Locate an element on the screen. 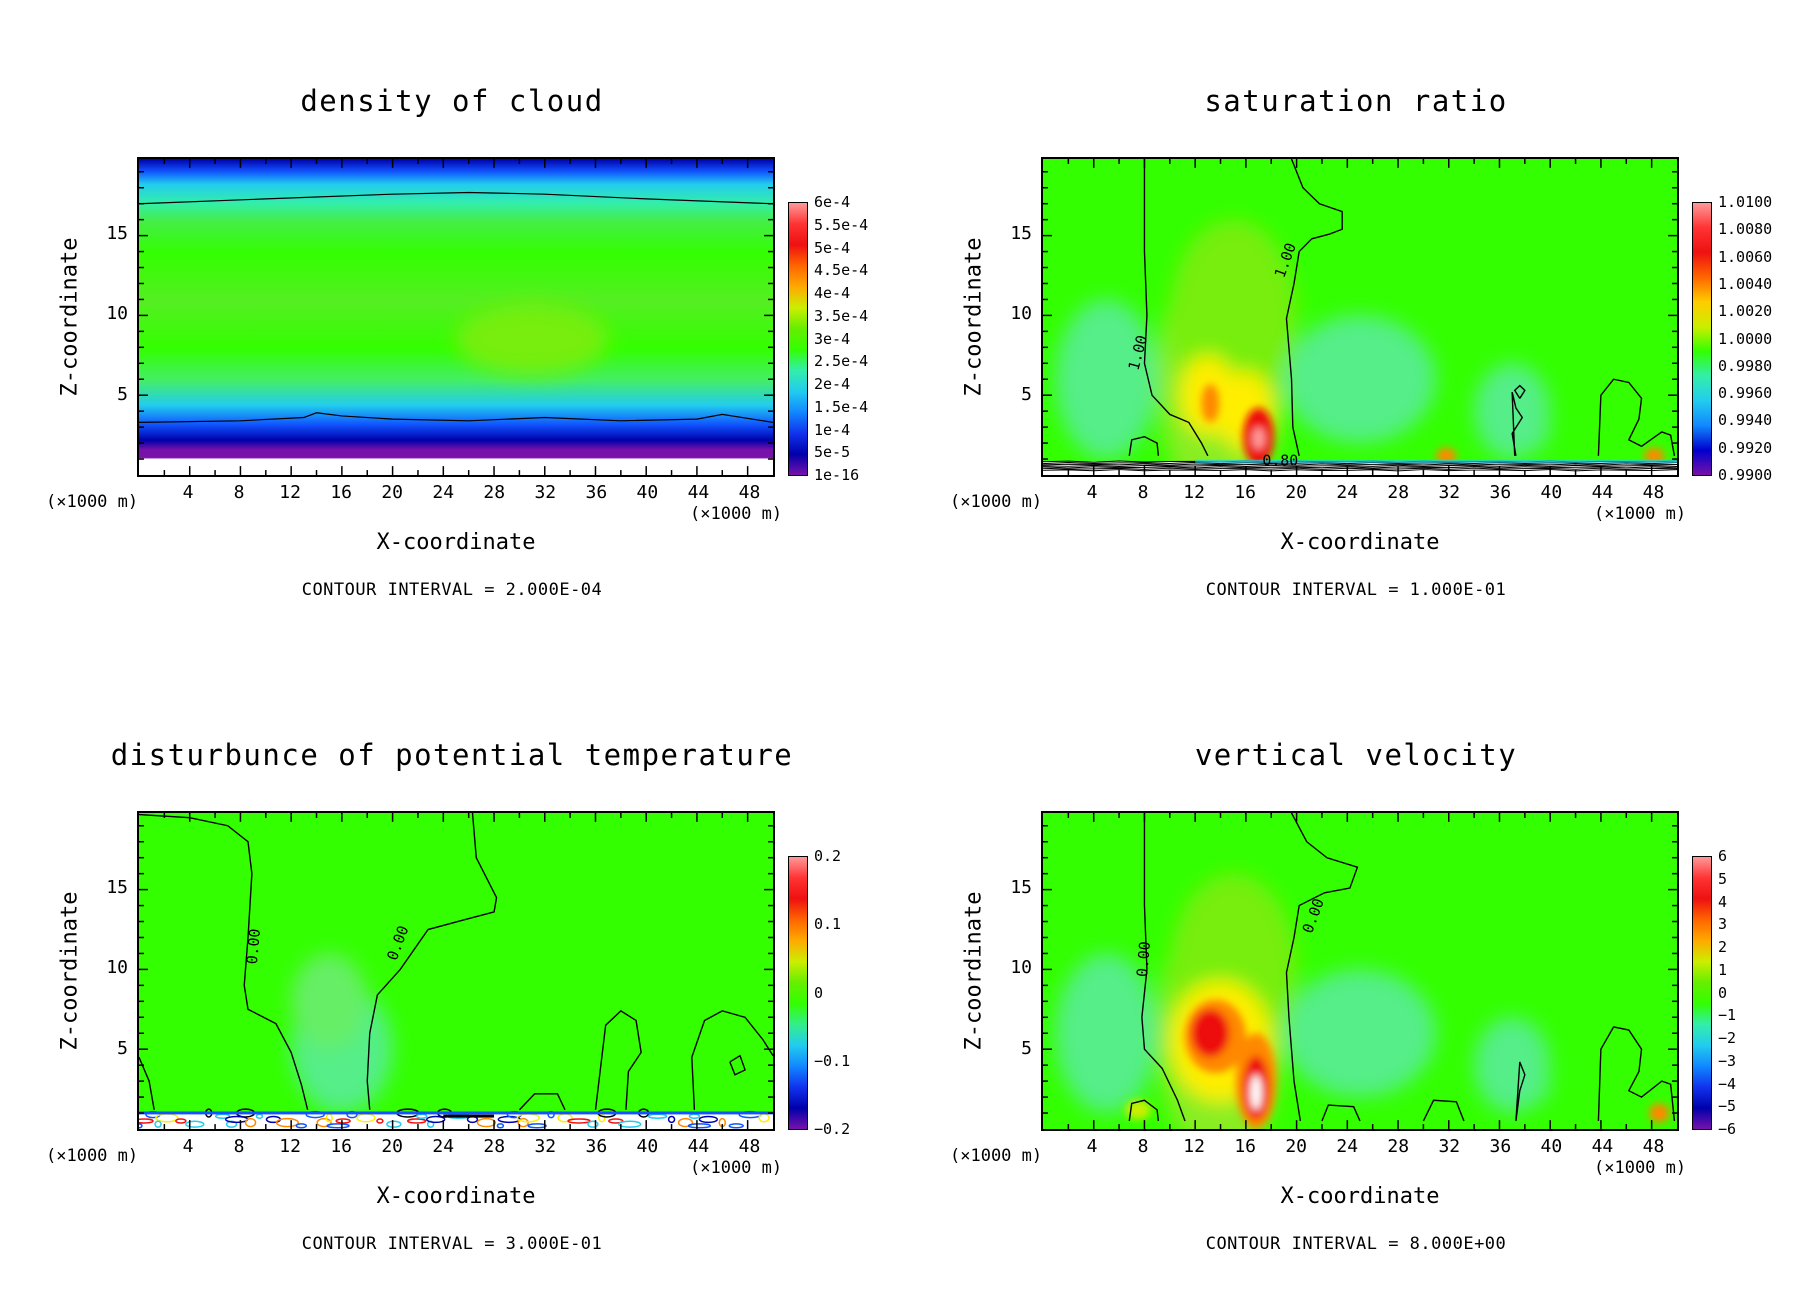 This screenshot has width=1808, height=1308. colorbar-label: 0.9900 is located at coordinates (1745, 475).